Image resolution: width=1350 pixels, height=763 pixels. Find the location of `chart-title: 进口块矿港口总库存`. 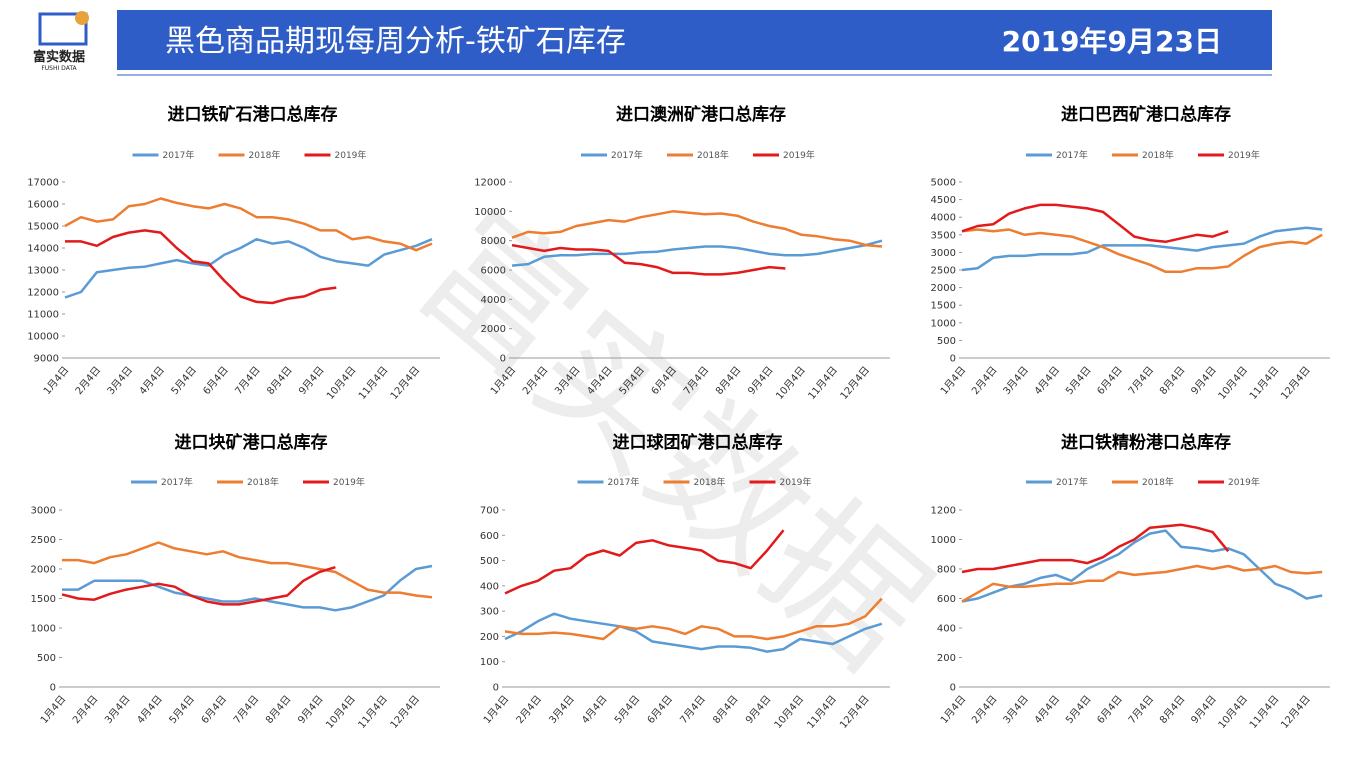

chart-title: 进口块矿港口总库存 is located at coordinates (251, 442).